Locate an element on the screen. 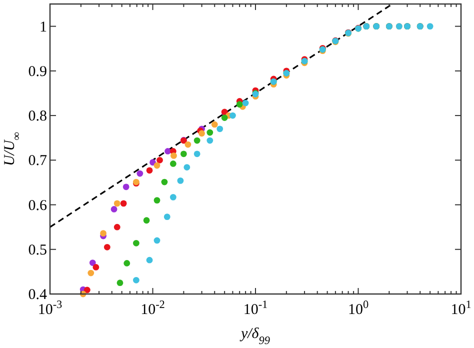  y-tick-label: 0.7 is located at coordinates (38, 161).